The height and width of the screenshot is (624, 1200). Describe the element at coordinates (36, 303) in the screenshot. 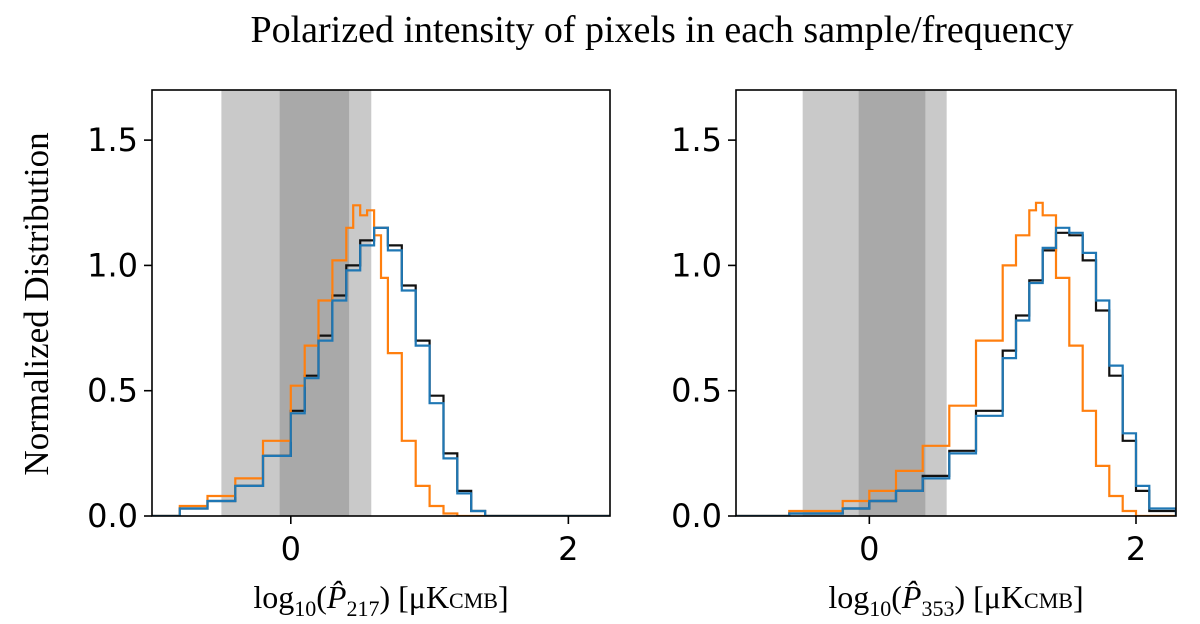

I see `y-axis-label: Normalized Distribution` at that location.